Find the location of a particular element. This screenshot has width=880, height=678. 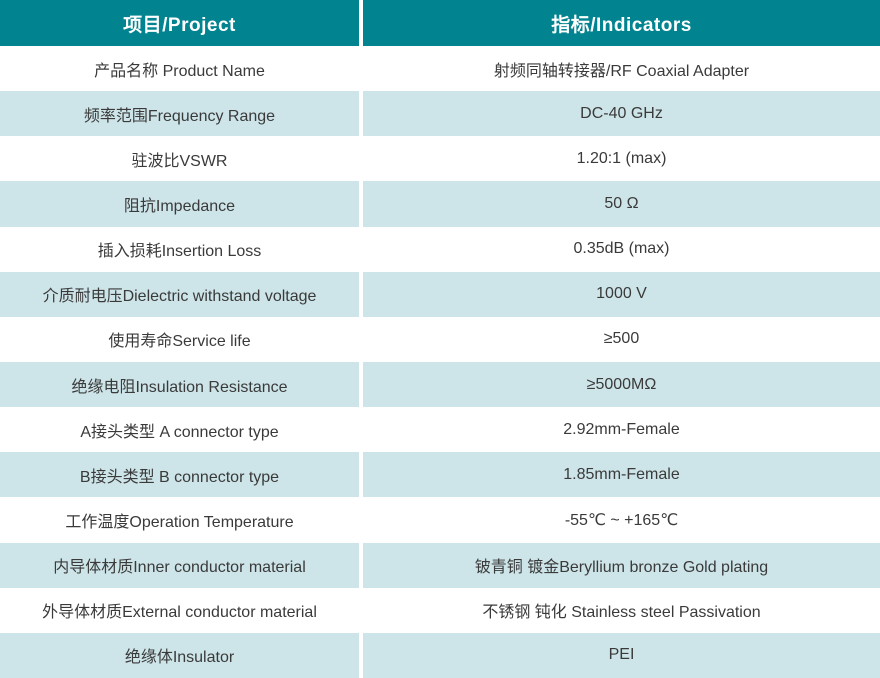

indicator-cell: 50 Ω is located at coordinates (621, 203).